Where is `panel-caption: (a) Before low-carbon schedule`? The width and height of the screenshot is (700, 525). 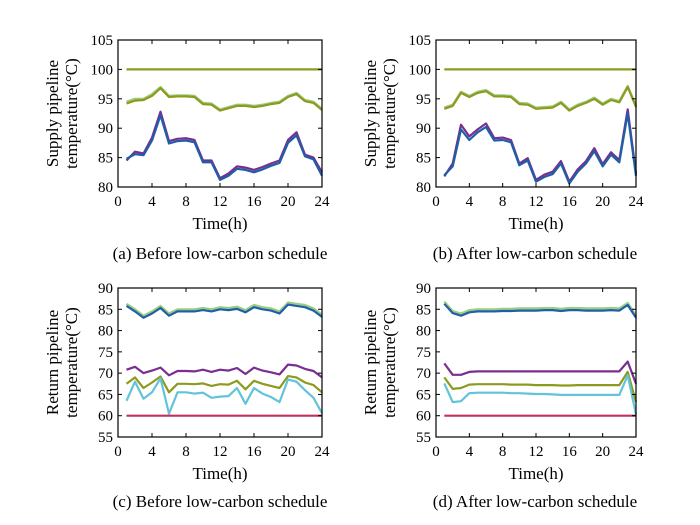 panel-caption: (a) Before low-carbon schedule is located at coordinates (220, 253).